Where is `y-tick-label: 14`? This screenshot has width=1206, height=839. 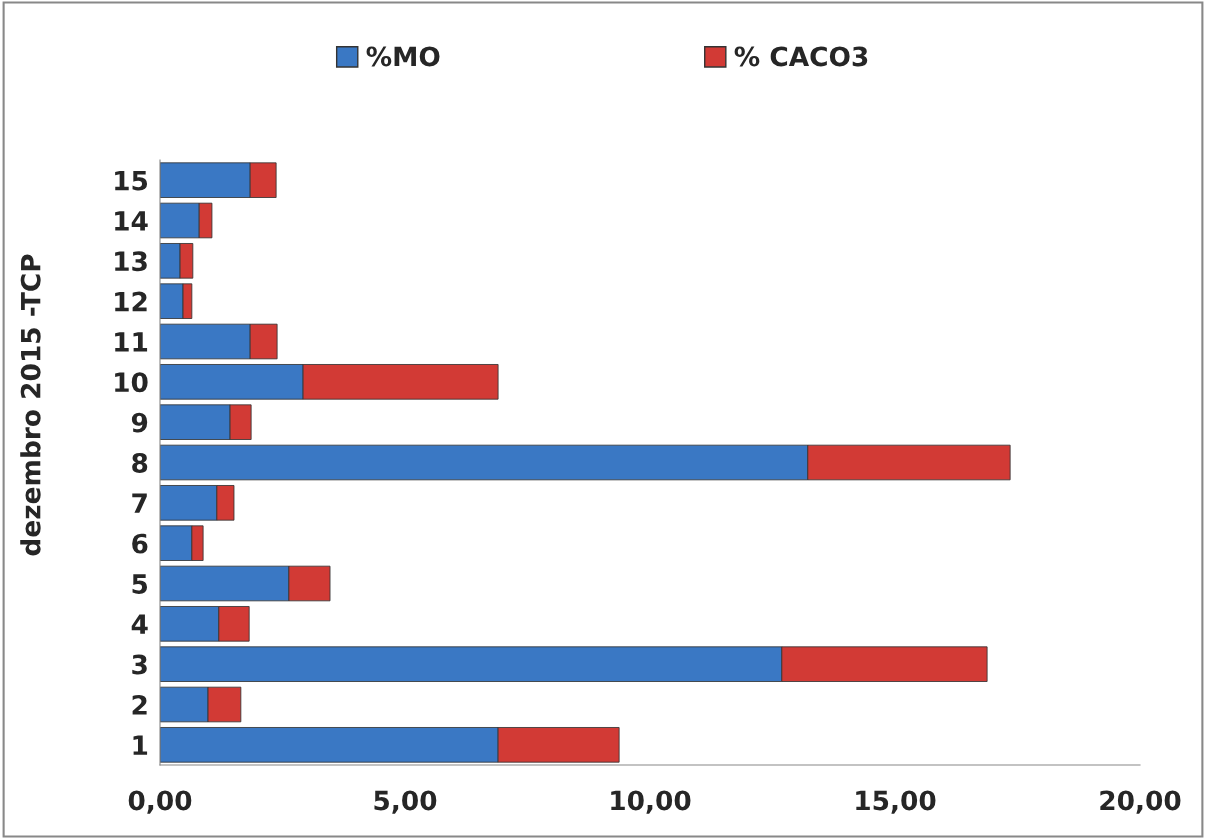
y-tick-label: 14 is located at coordinates (131, 221).